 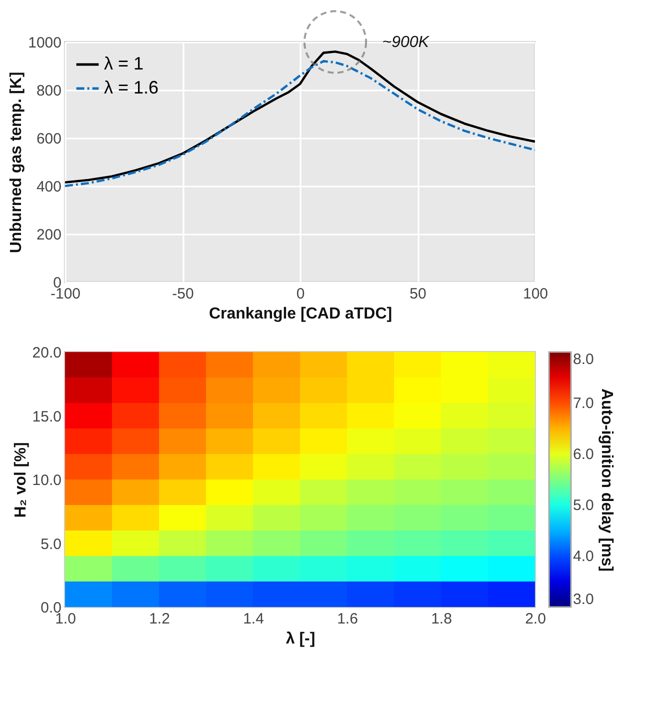 What do you see at coordinates (583, 403) in the screenshot?
I see `color-bar-label: 7.0` at bounding box center [583, 403].